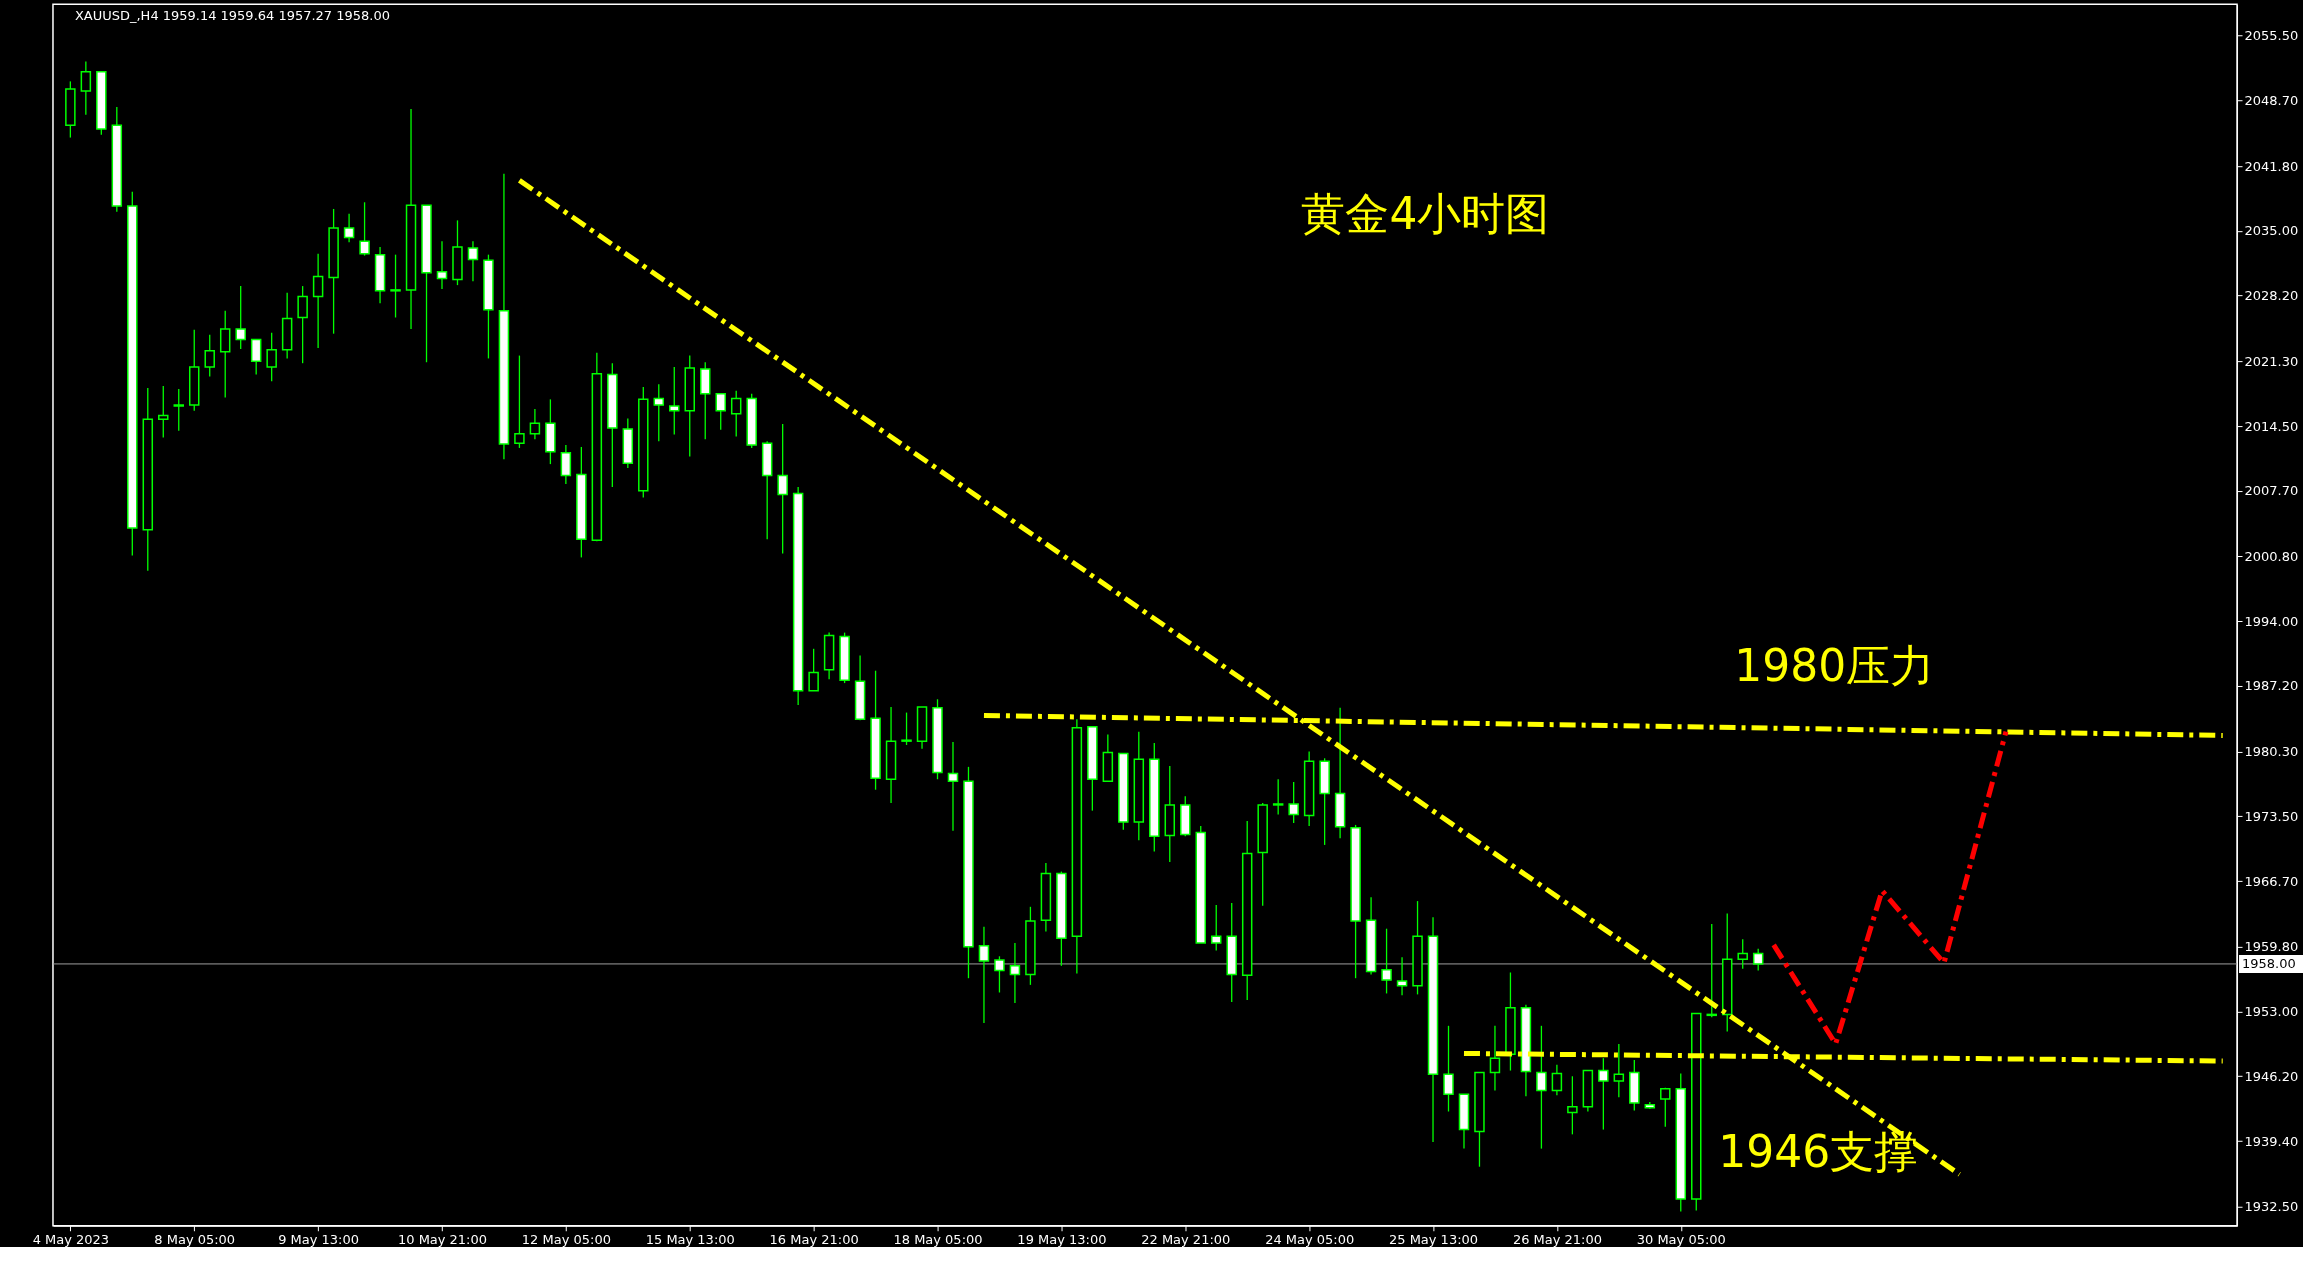 The width and height of the screenshot is (2303, 1272). What do you see at coordinates (2271, 752) in the screenshot?
I see `y-tick-label: 1980.30` at bounding box center [2271, 752].